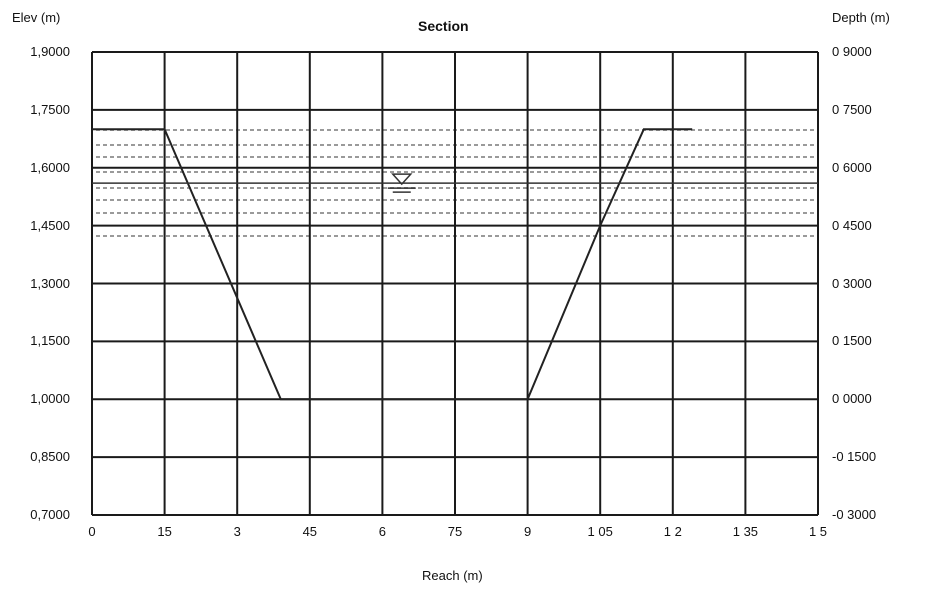 This screenshot has width=925, height=589. Describe the element at coordinates (164, 531) in the screenshot. I see `x-tick-label: 15` at that location.